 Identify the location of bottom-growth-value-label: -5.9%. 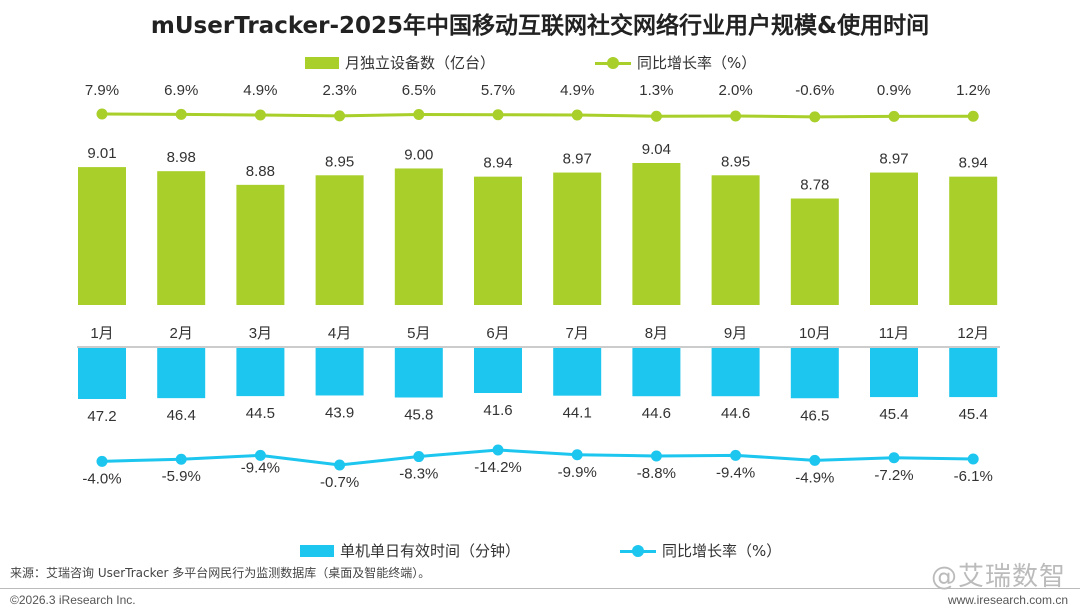
(181, 476).